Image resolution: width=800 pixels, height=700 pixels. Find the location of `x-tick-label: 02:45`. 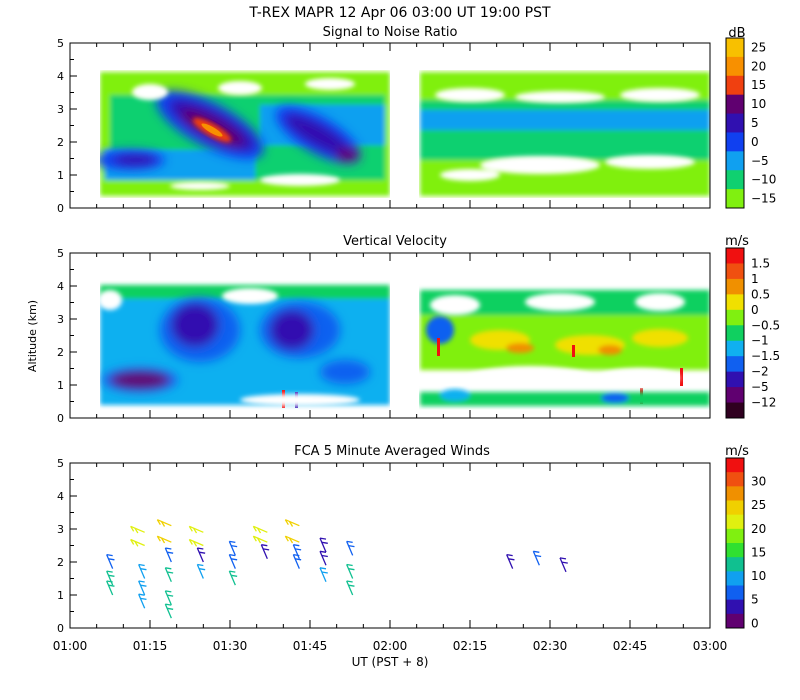

x-tick-label: 02:45 is located at coordinates (630, 646).